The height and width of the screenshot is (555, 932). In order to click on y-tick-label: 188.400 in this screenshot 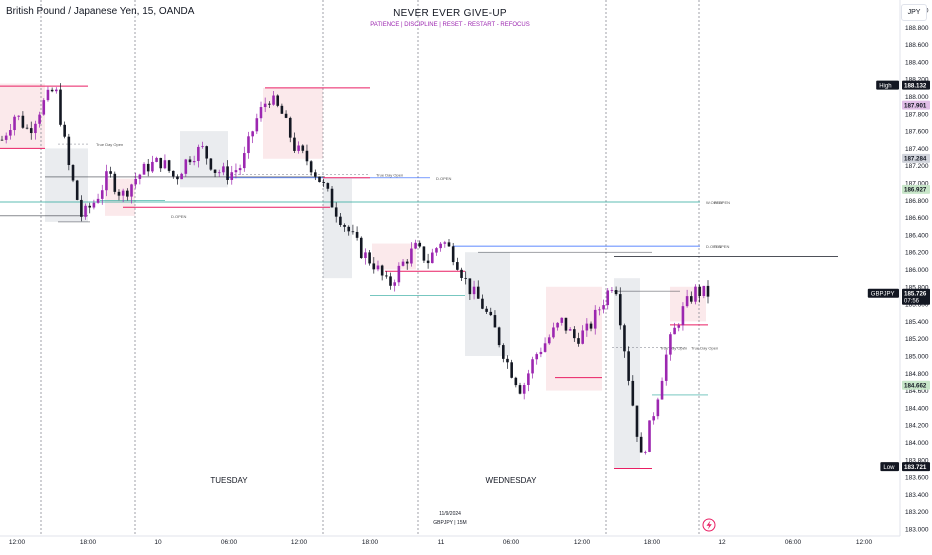, I will do `click(917, 62)`.